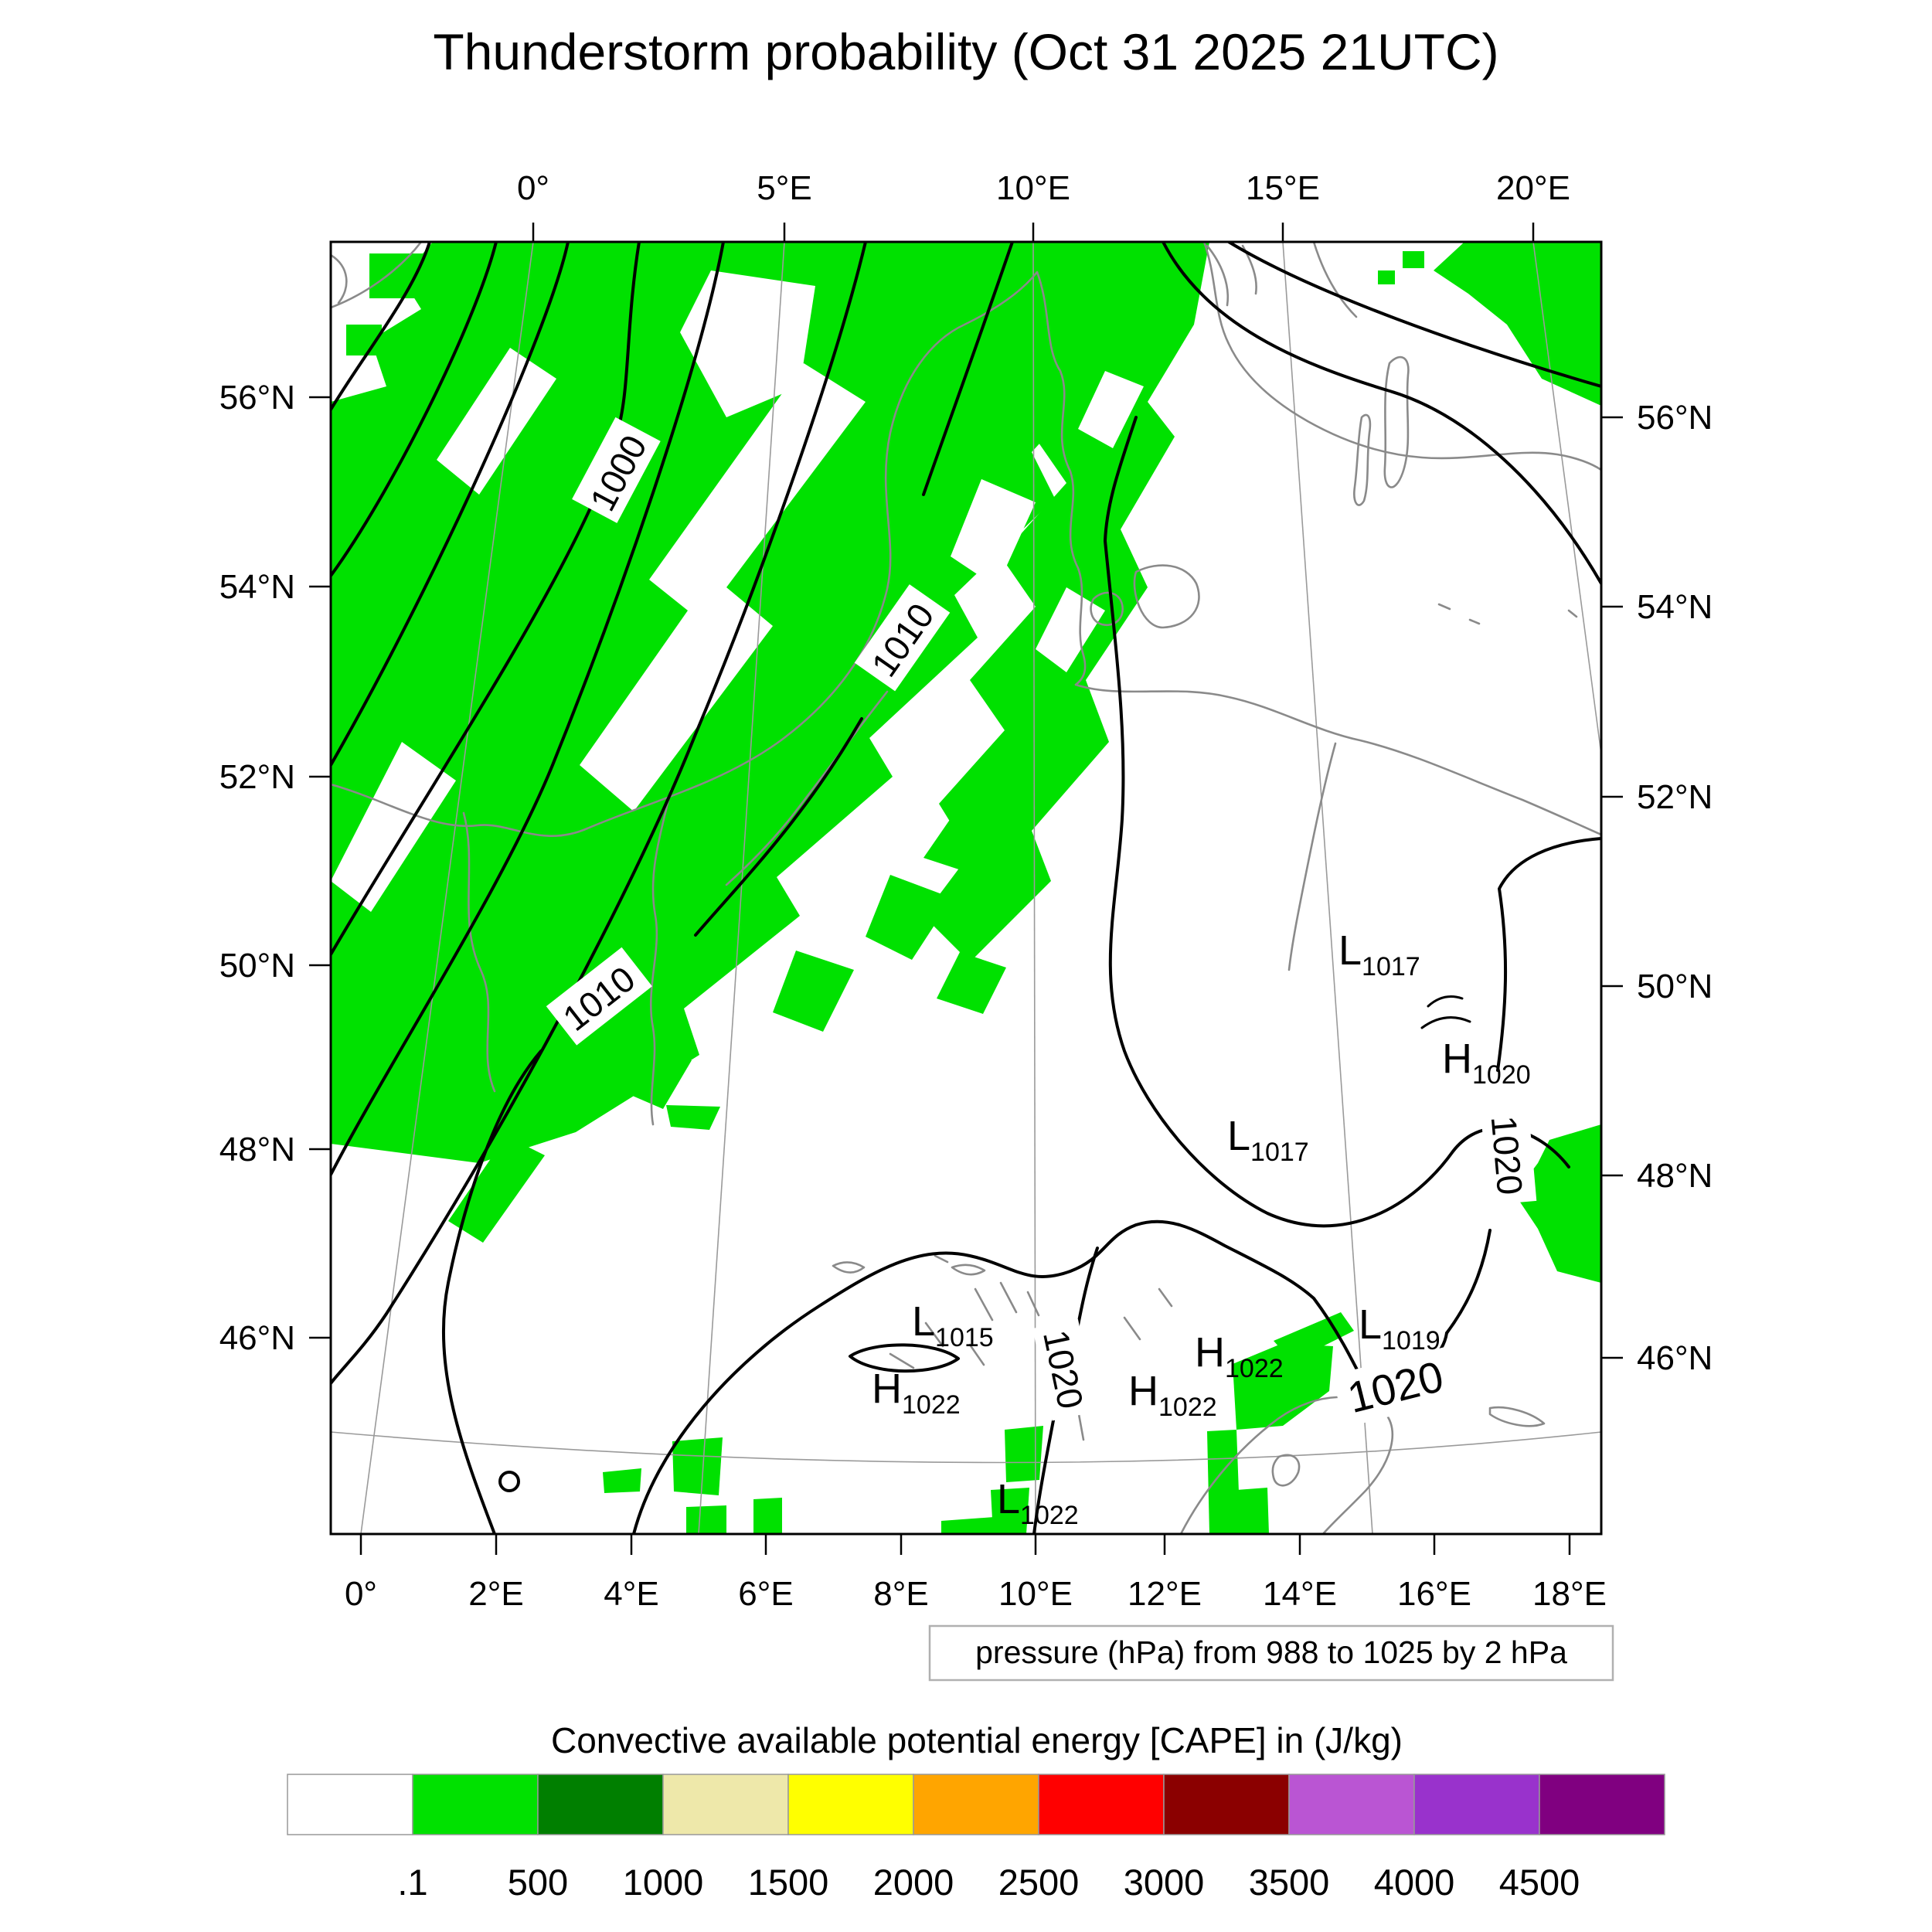  I want to click on coast-zealand, so click(1166, 596).